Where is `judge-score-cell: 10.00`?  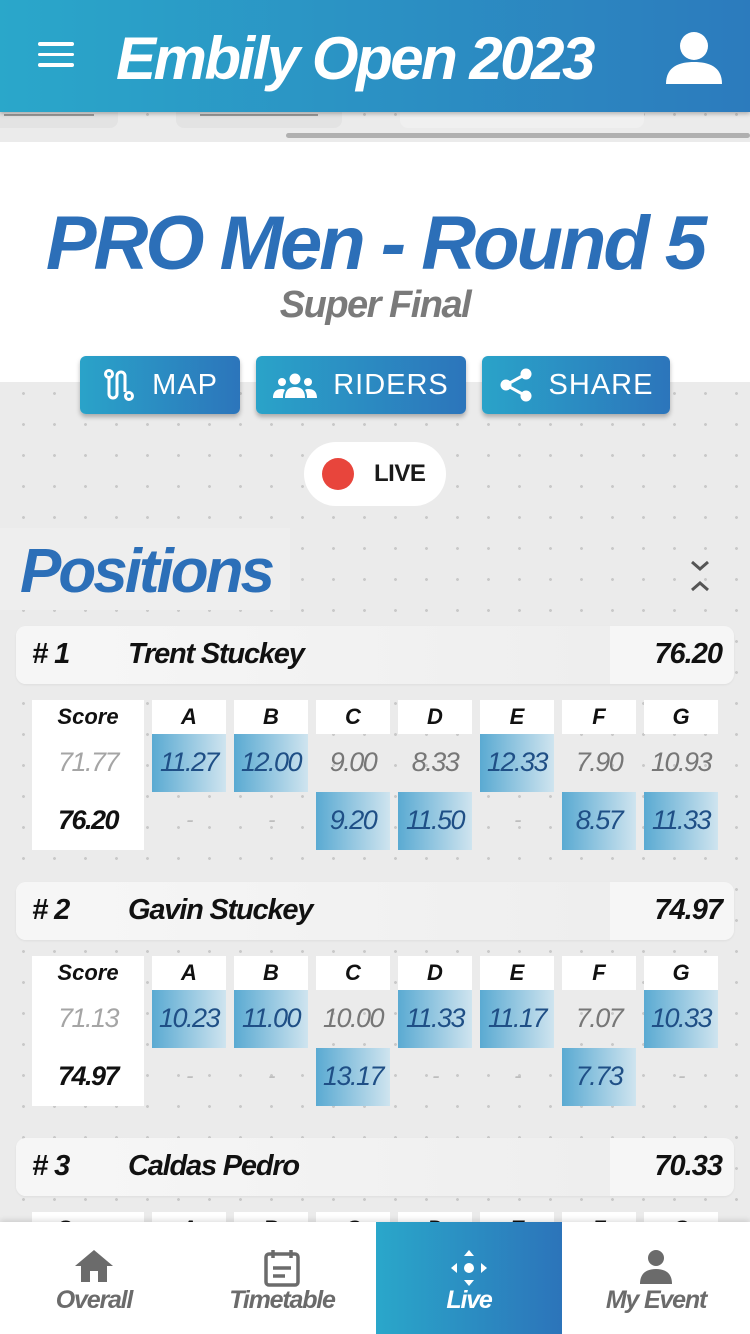 judge-score-cell: 10.00 is located at coordinates (353, 1018).